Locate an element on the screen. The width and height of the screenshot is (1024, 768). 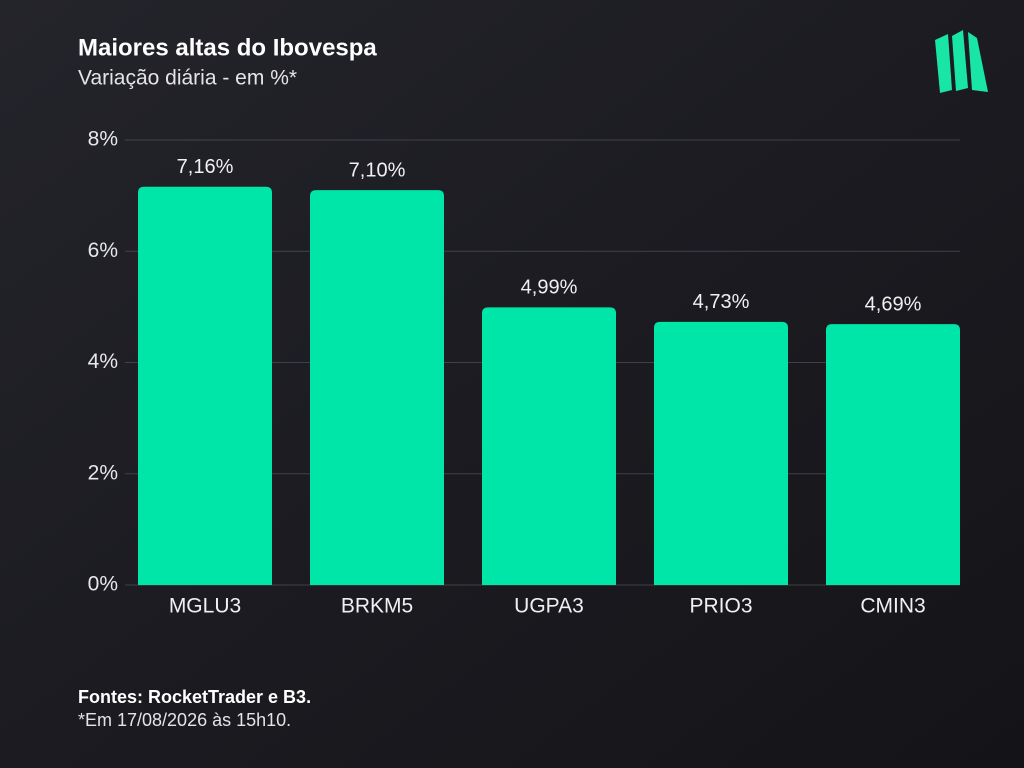
x-tick-label: CMIN3 is located at coordinates (892, 606).